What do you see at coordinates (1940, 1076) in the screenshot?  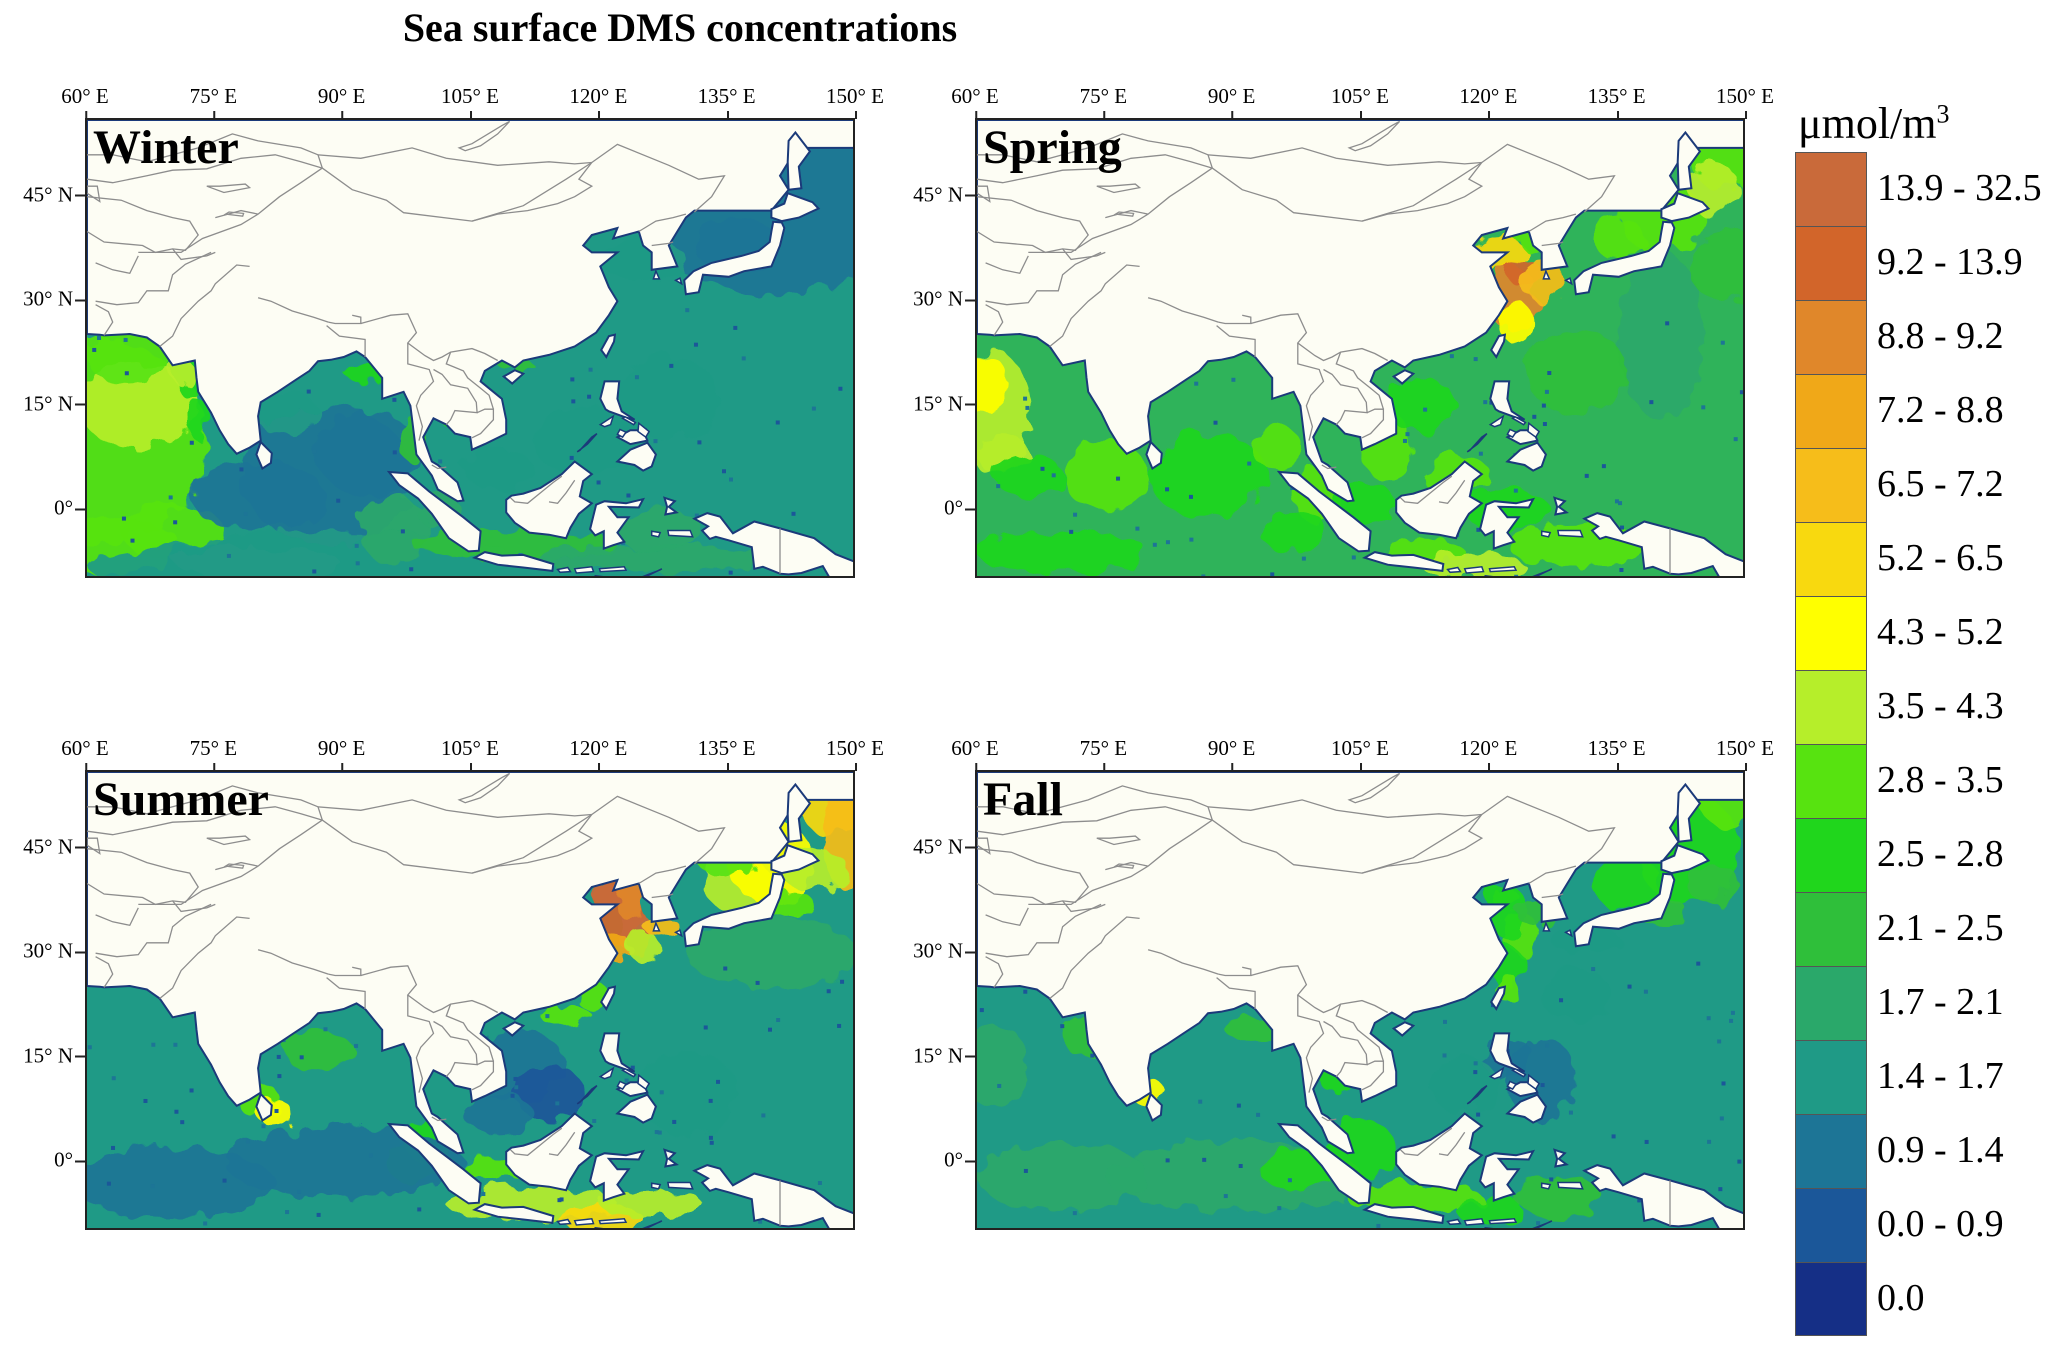 I see `legend-label: 1.4 - 1.7` at bounding box center [1940, 1076].